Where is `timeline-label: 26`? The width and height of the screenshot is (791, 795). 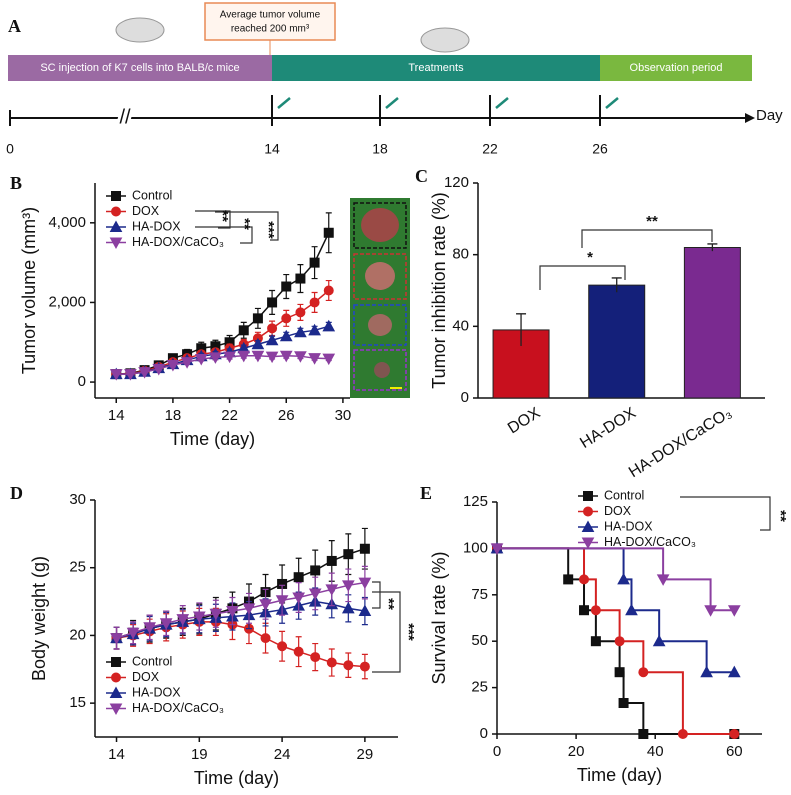
timeline-label: 26 is located at coordinates (600, 149).